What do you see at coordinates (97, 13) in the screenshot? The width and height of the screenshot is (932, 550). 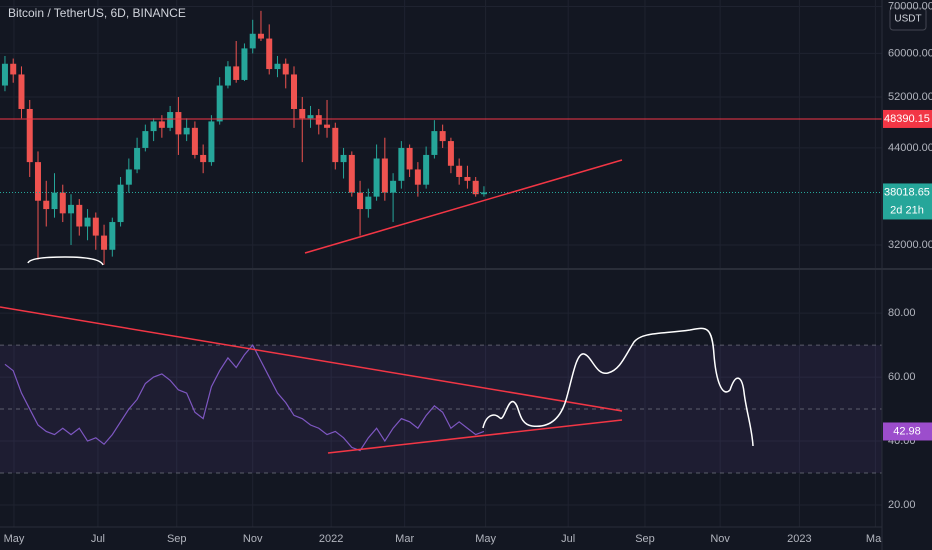 I see `chart-title: Bitcoin / TetherUS, 6D, BINANCE` at bounding box center [97, 13].